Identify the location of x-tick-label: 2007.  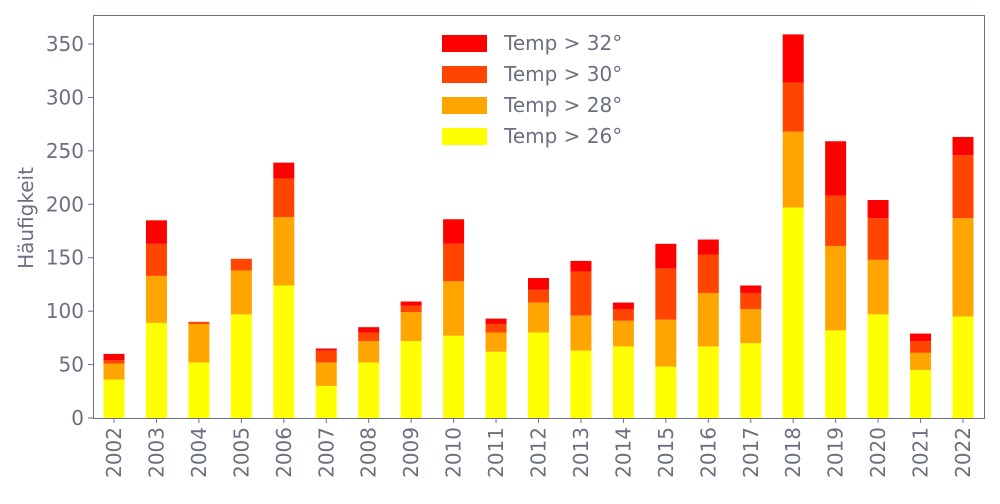
(326, 452).